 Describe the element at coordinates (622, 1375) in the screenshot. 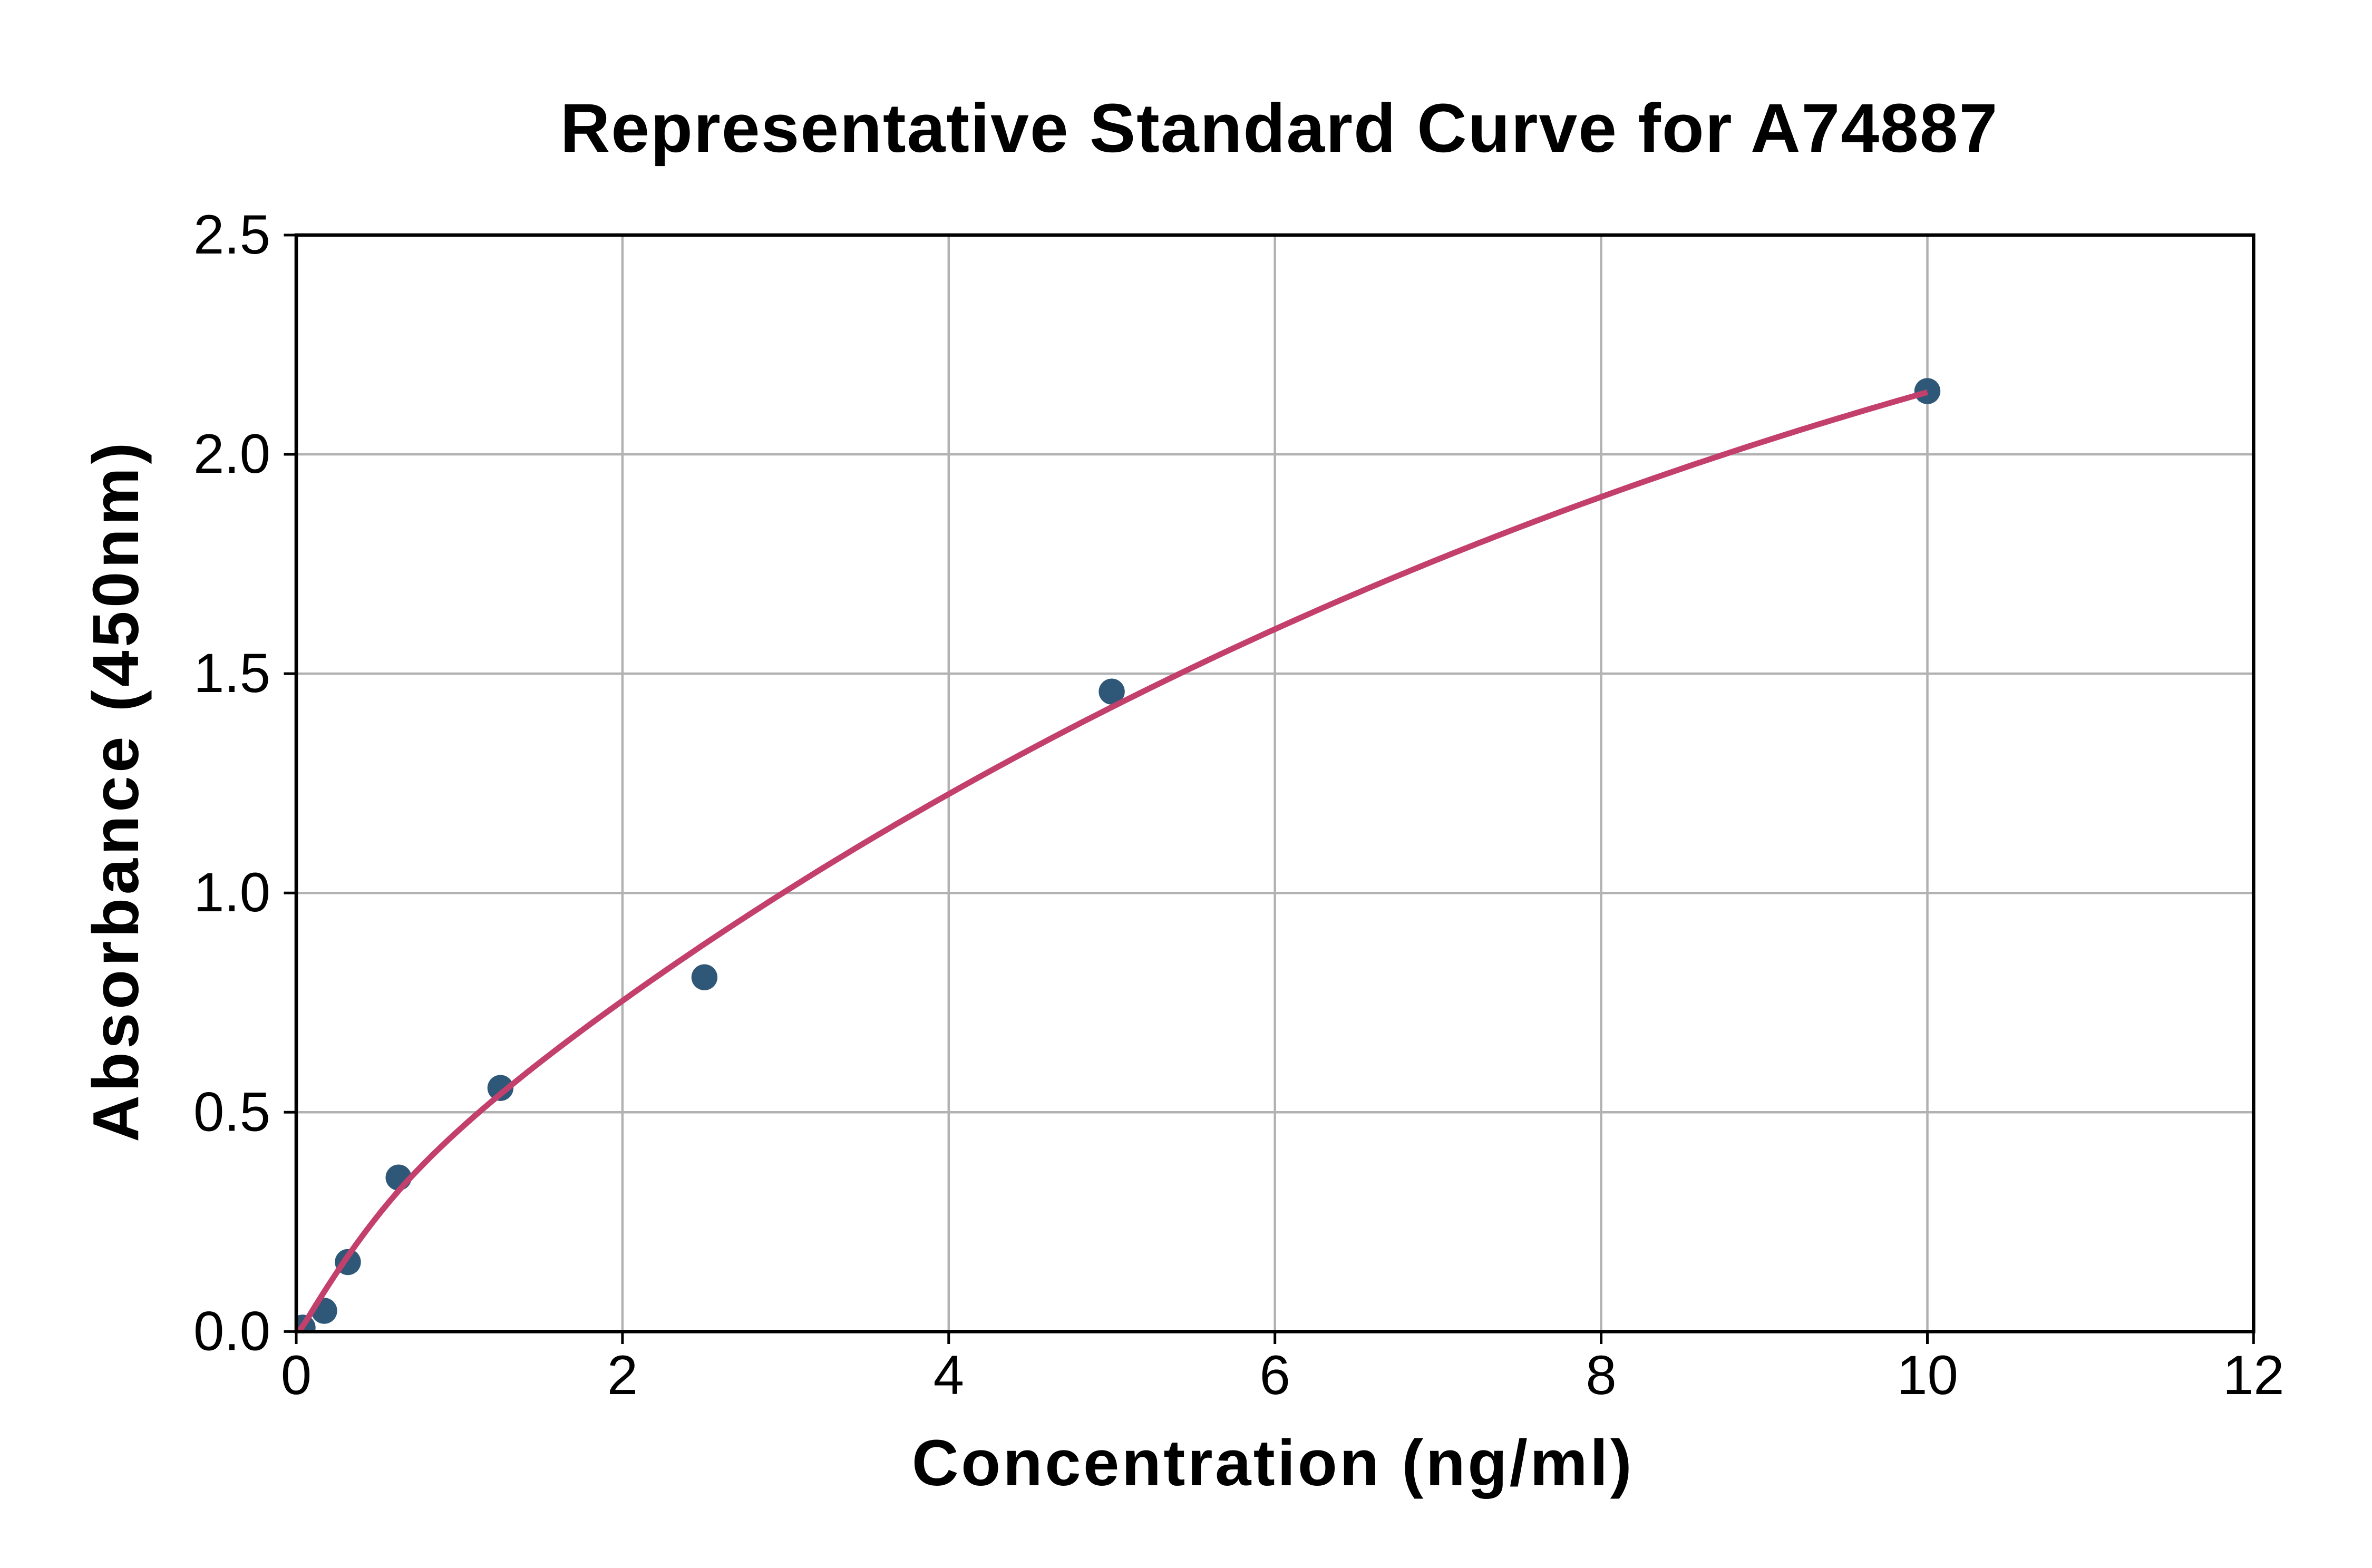

I see `svg-text: 2` at that location.